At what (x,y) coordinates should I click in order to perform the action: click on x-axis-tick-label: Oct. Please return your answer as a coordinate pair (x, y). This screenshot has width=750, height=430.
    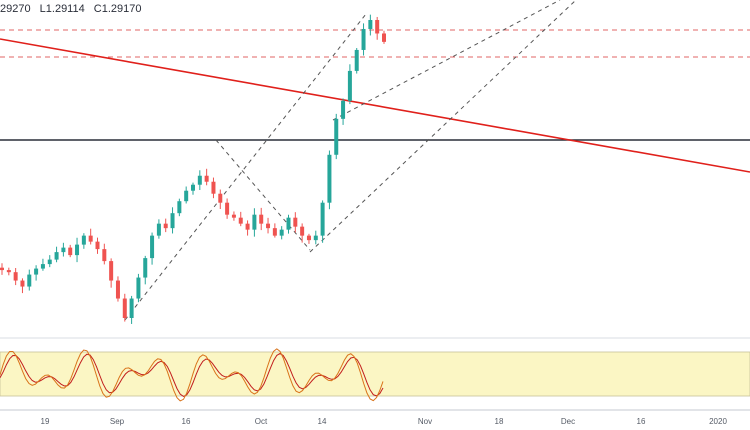
    Looking at the image, I should click on (261, 421).